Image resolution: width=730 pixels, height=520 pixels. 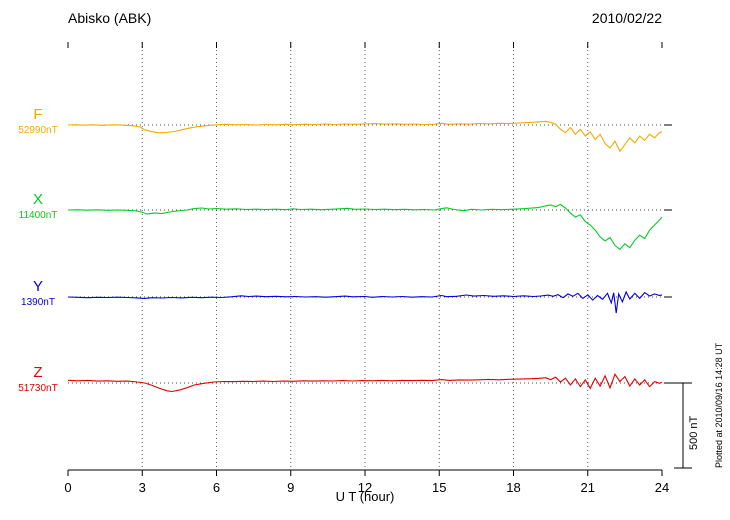 What do you see at coordinates (719, 405) in the screenshot?
I see `plotted-at-note: Plotted at 2010/09/16 14:28 UT` at bounding box center [719, 405].